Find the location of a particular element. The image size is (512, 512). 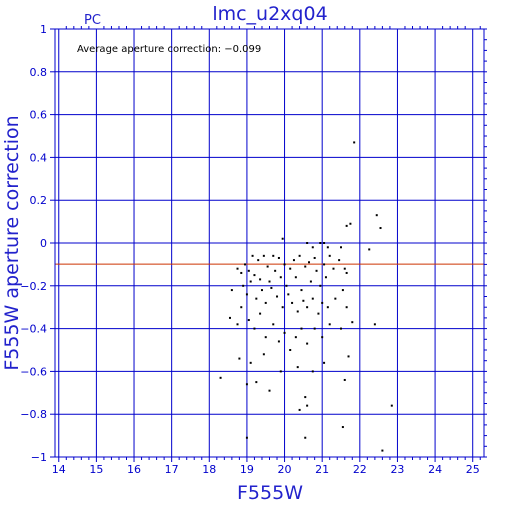

y-tick-label: −0.8 is located at coordinates (33, 414).